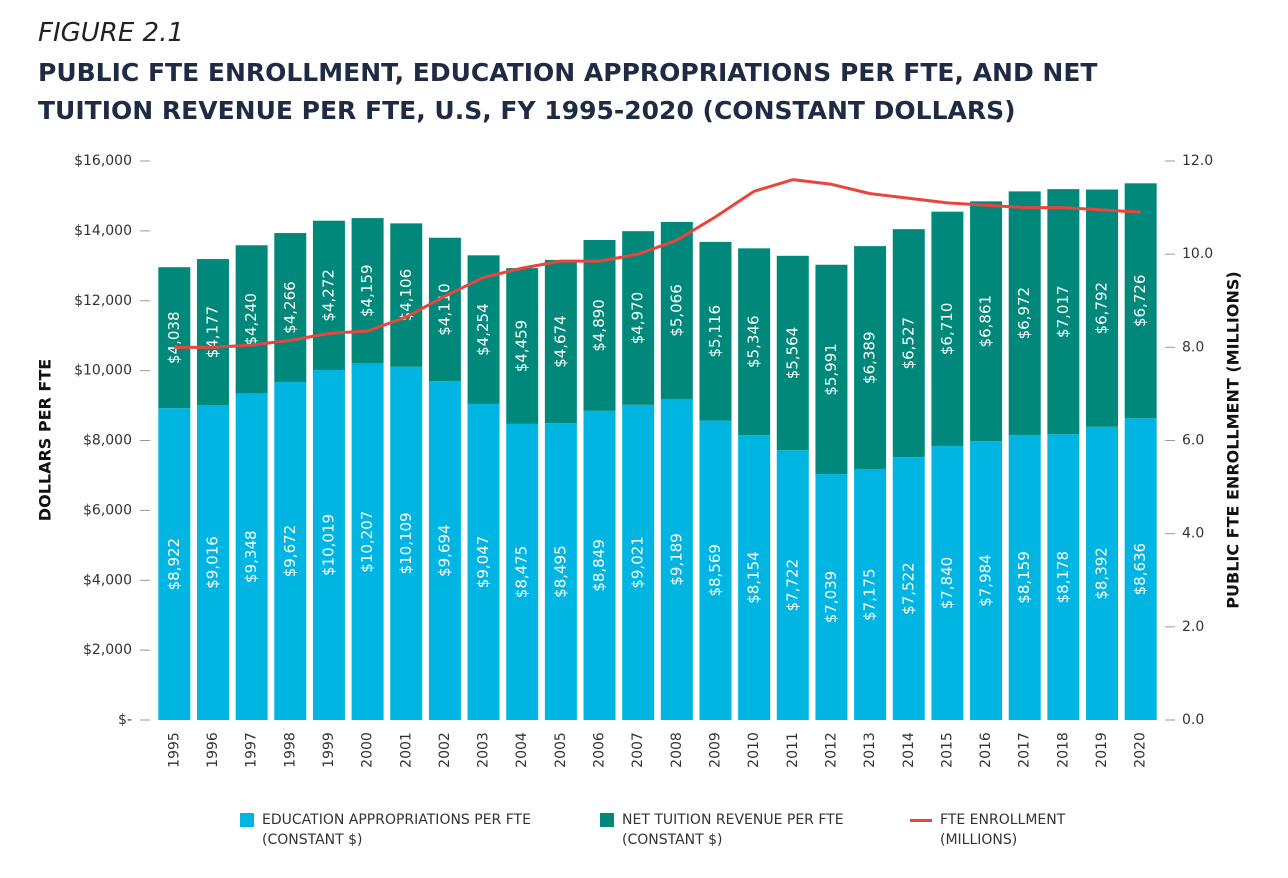 The width and height of the screenshot is (1288, 878). What do you see at coordinates (599, 565) in the screenshot?
I see `value-label: $8,849` at bounding box center [599, 565].